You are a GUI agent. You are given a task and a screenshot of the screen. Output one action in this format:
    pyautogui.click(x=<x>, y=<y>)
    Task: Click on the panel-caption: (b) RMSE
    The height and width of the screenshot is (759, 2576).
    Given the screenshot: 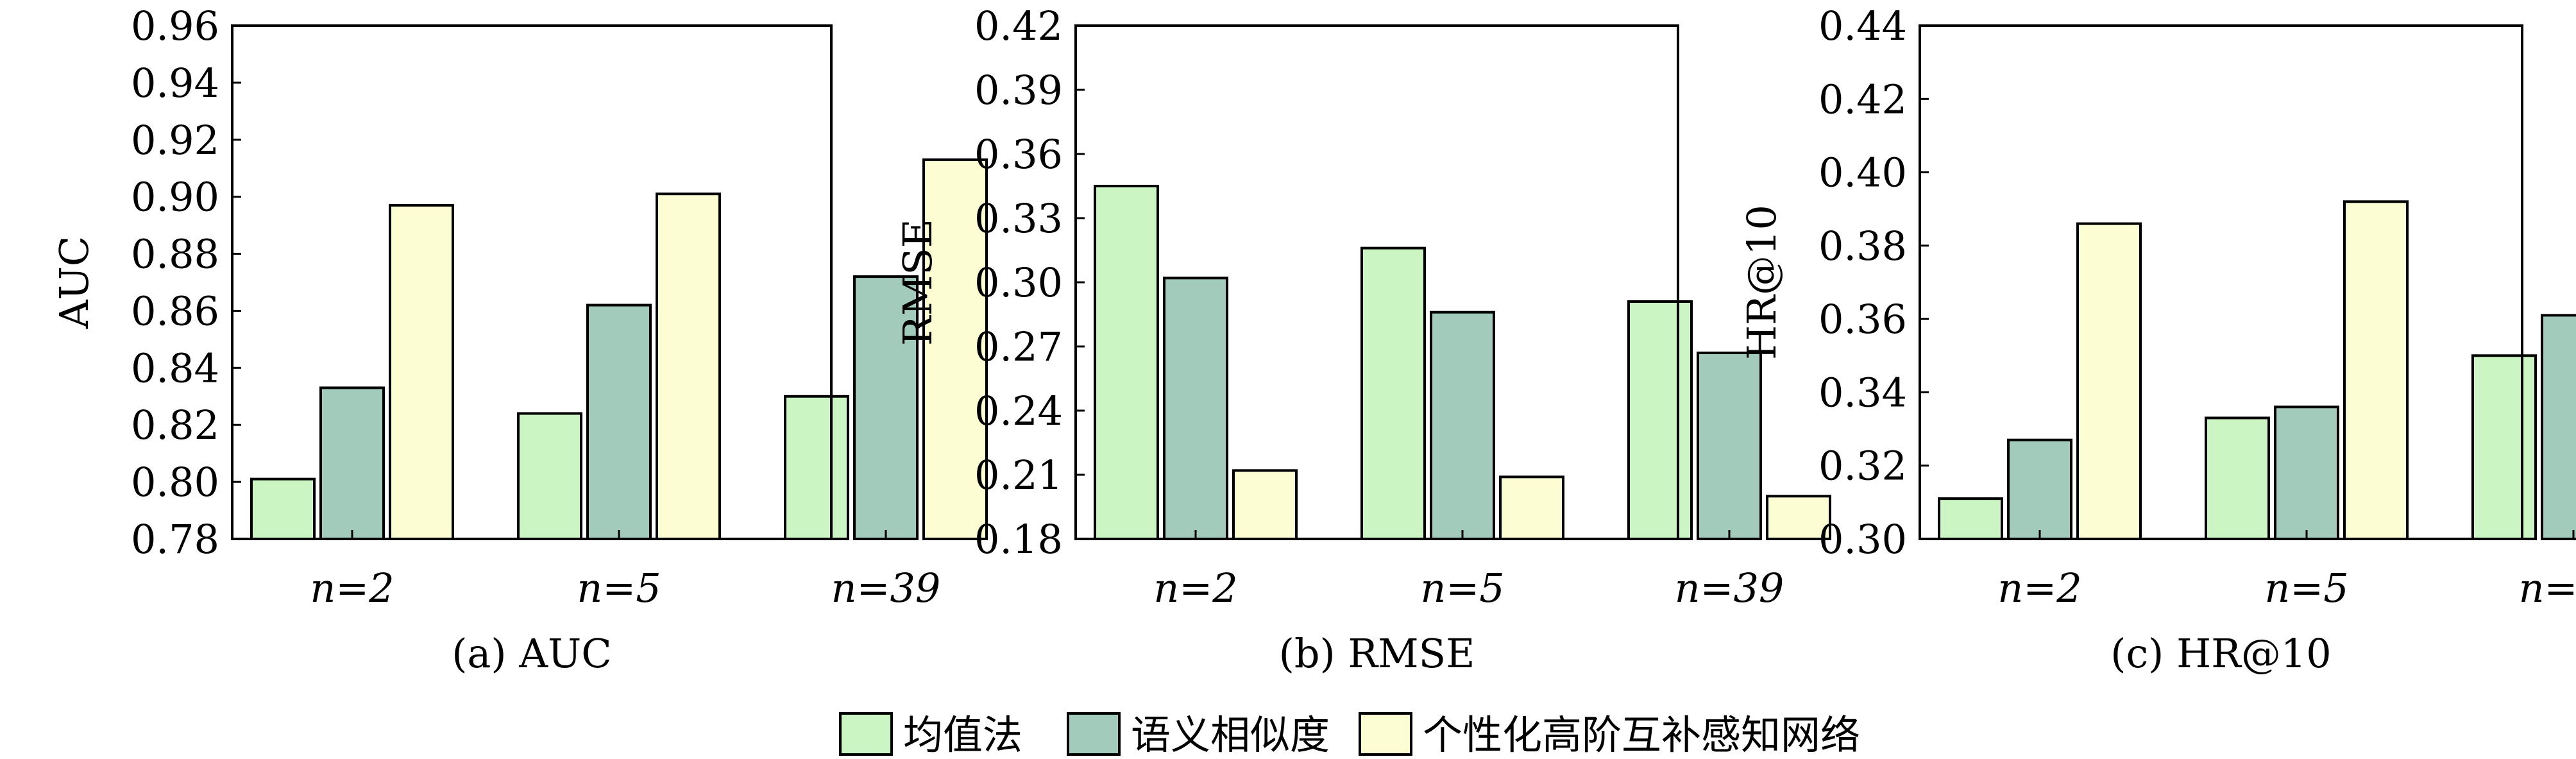 What is the action you would take?
    pyautogui.click(x=1377, y=653)
    